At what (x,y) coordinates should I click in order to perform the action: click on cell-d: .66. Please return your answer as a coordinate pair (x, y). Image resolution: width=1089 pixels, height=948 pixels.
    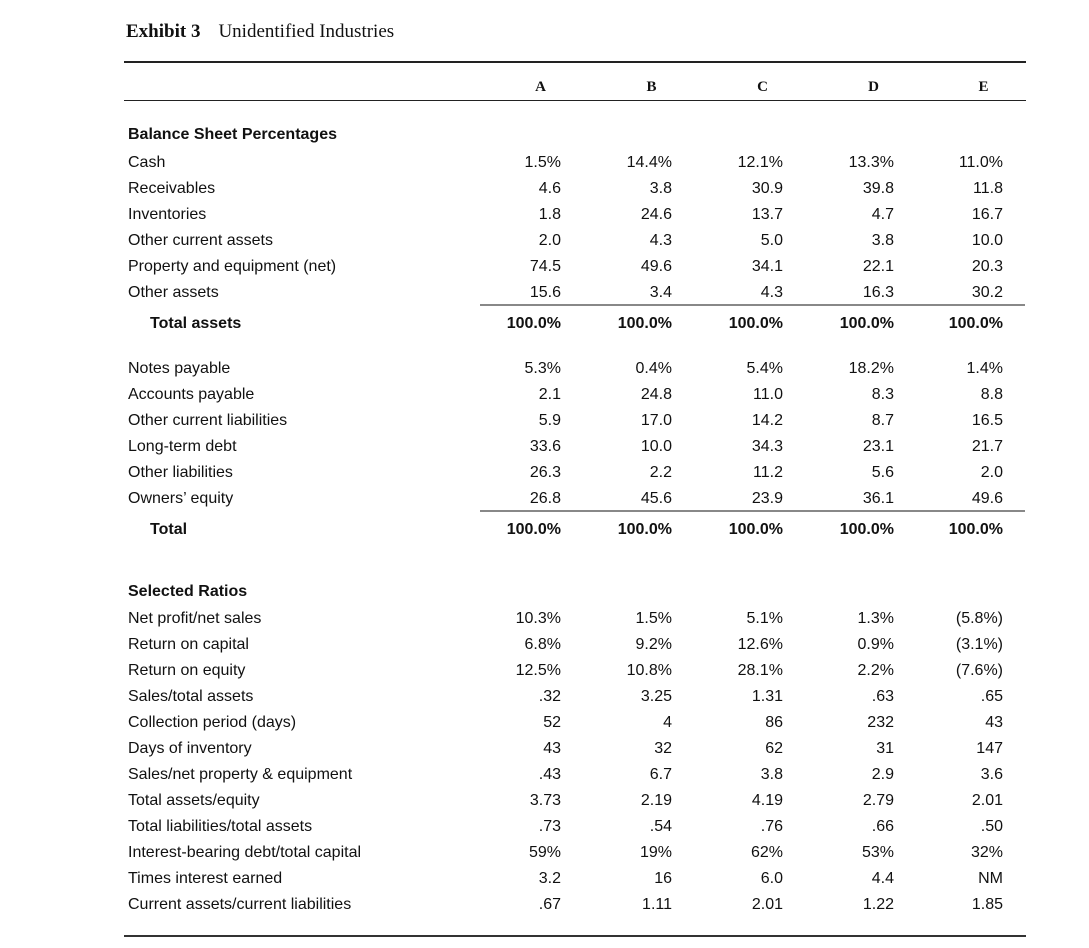
    Looking at the image, I should click on (882, 826).